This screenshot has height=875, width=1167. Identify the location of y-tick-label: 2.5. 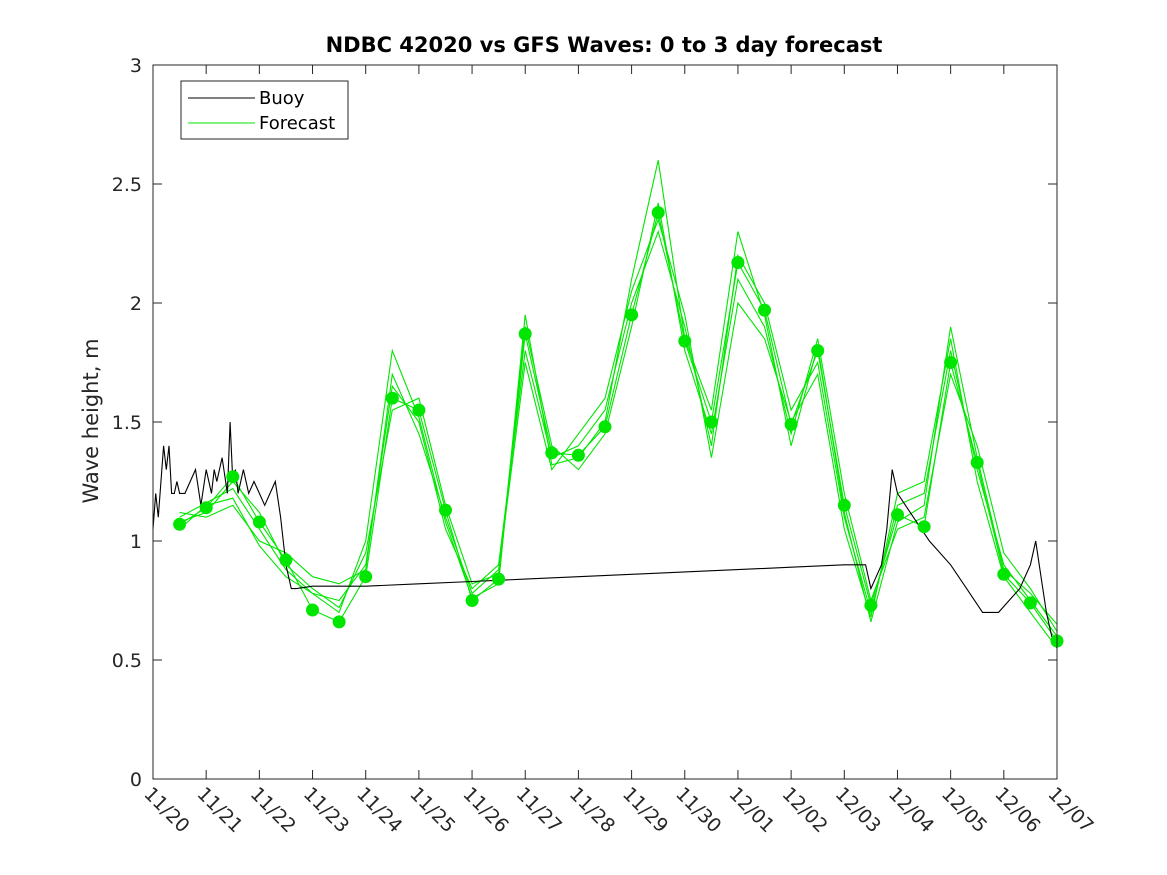
(127, 185).